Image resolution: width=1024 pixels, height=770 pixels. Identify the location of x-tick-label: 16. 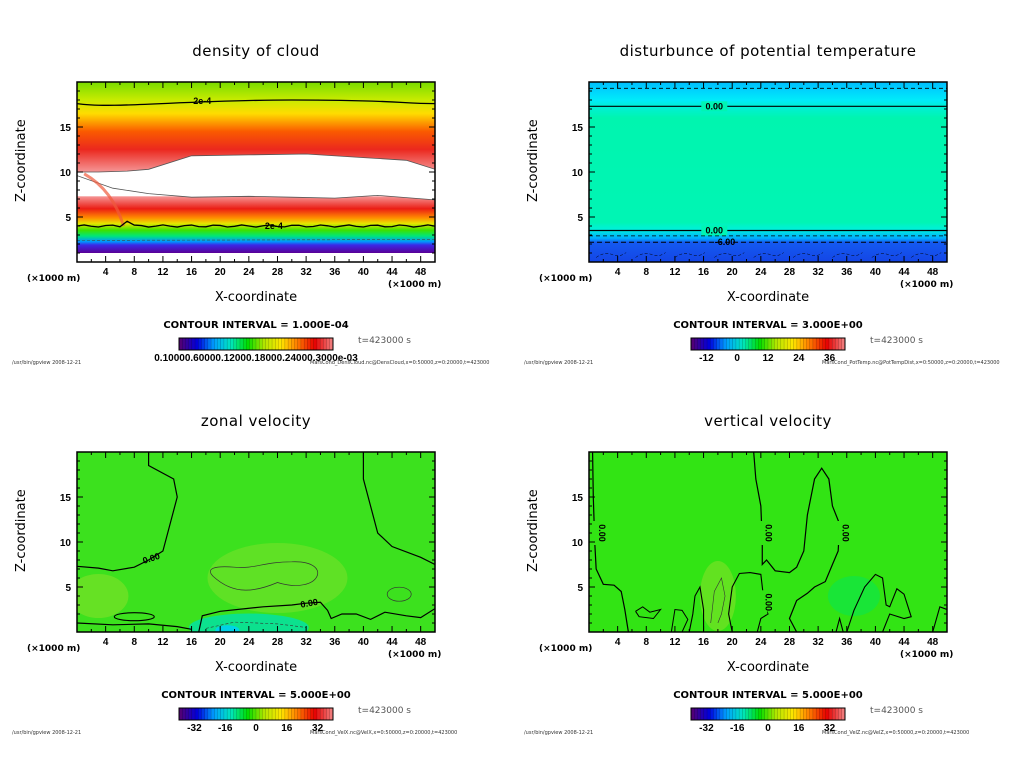
(704, 272).